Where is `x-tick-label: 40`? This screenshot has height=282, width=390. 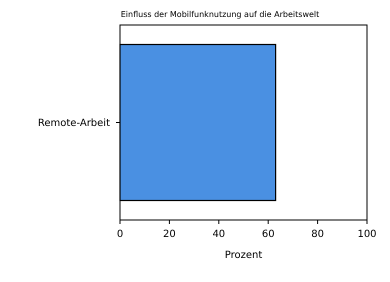
x-tick-label: 40 is located at coordinates (219, 234).